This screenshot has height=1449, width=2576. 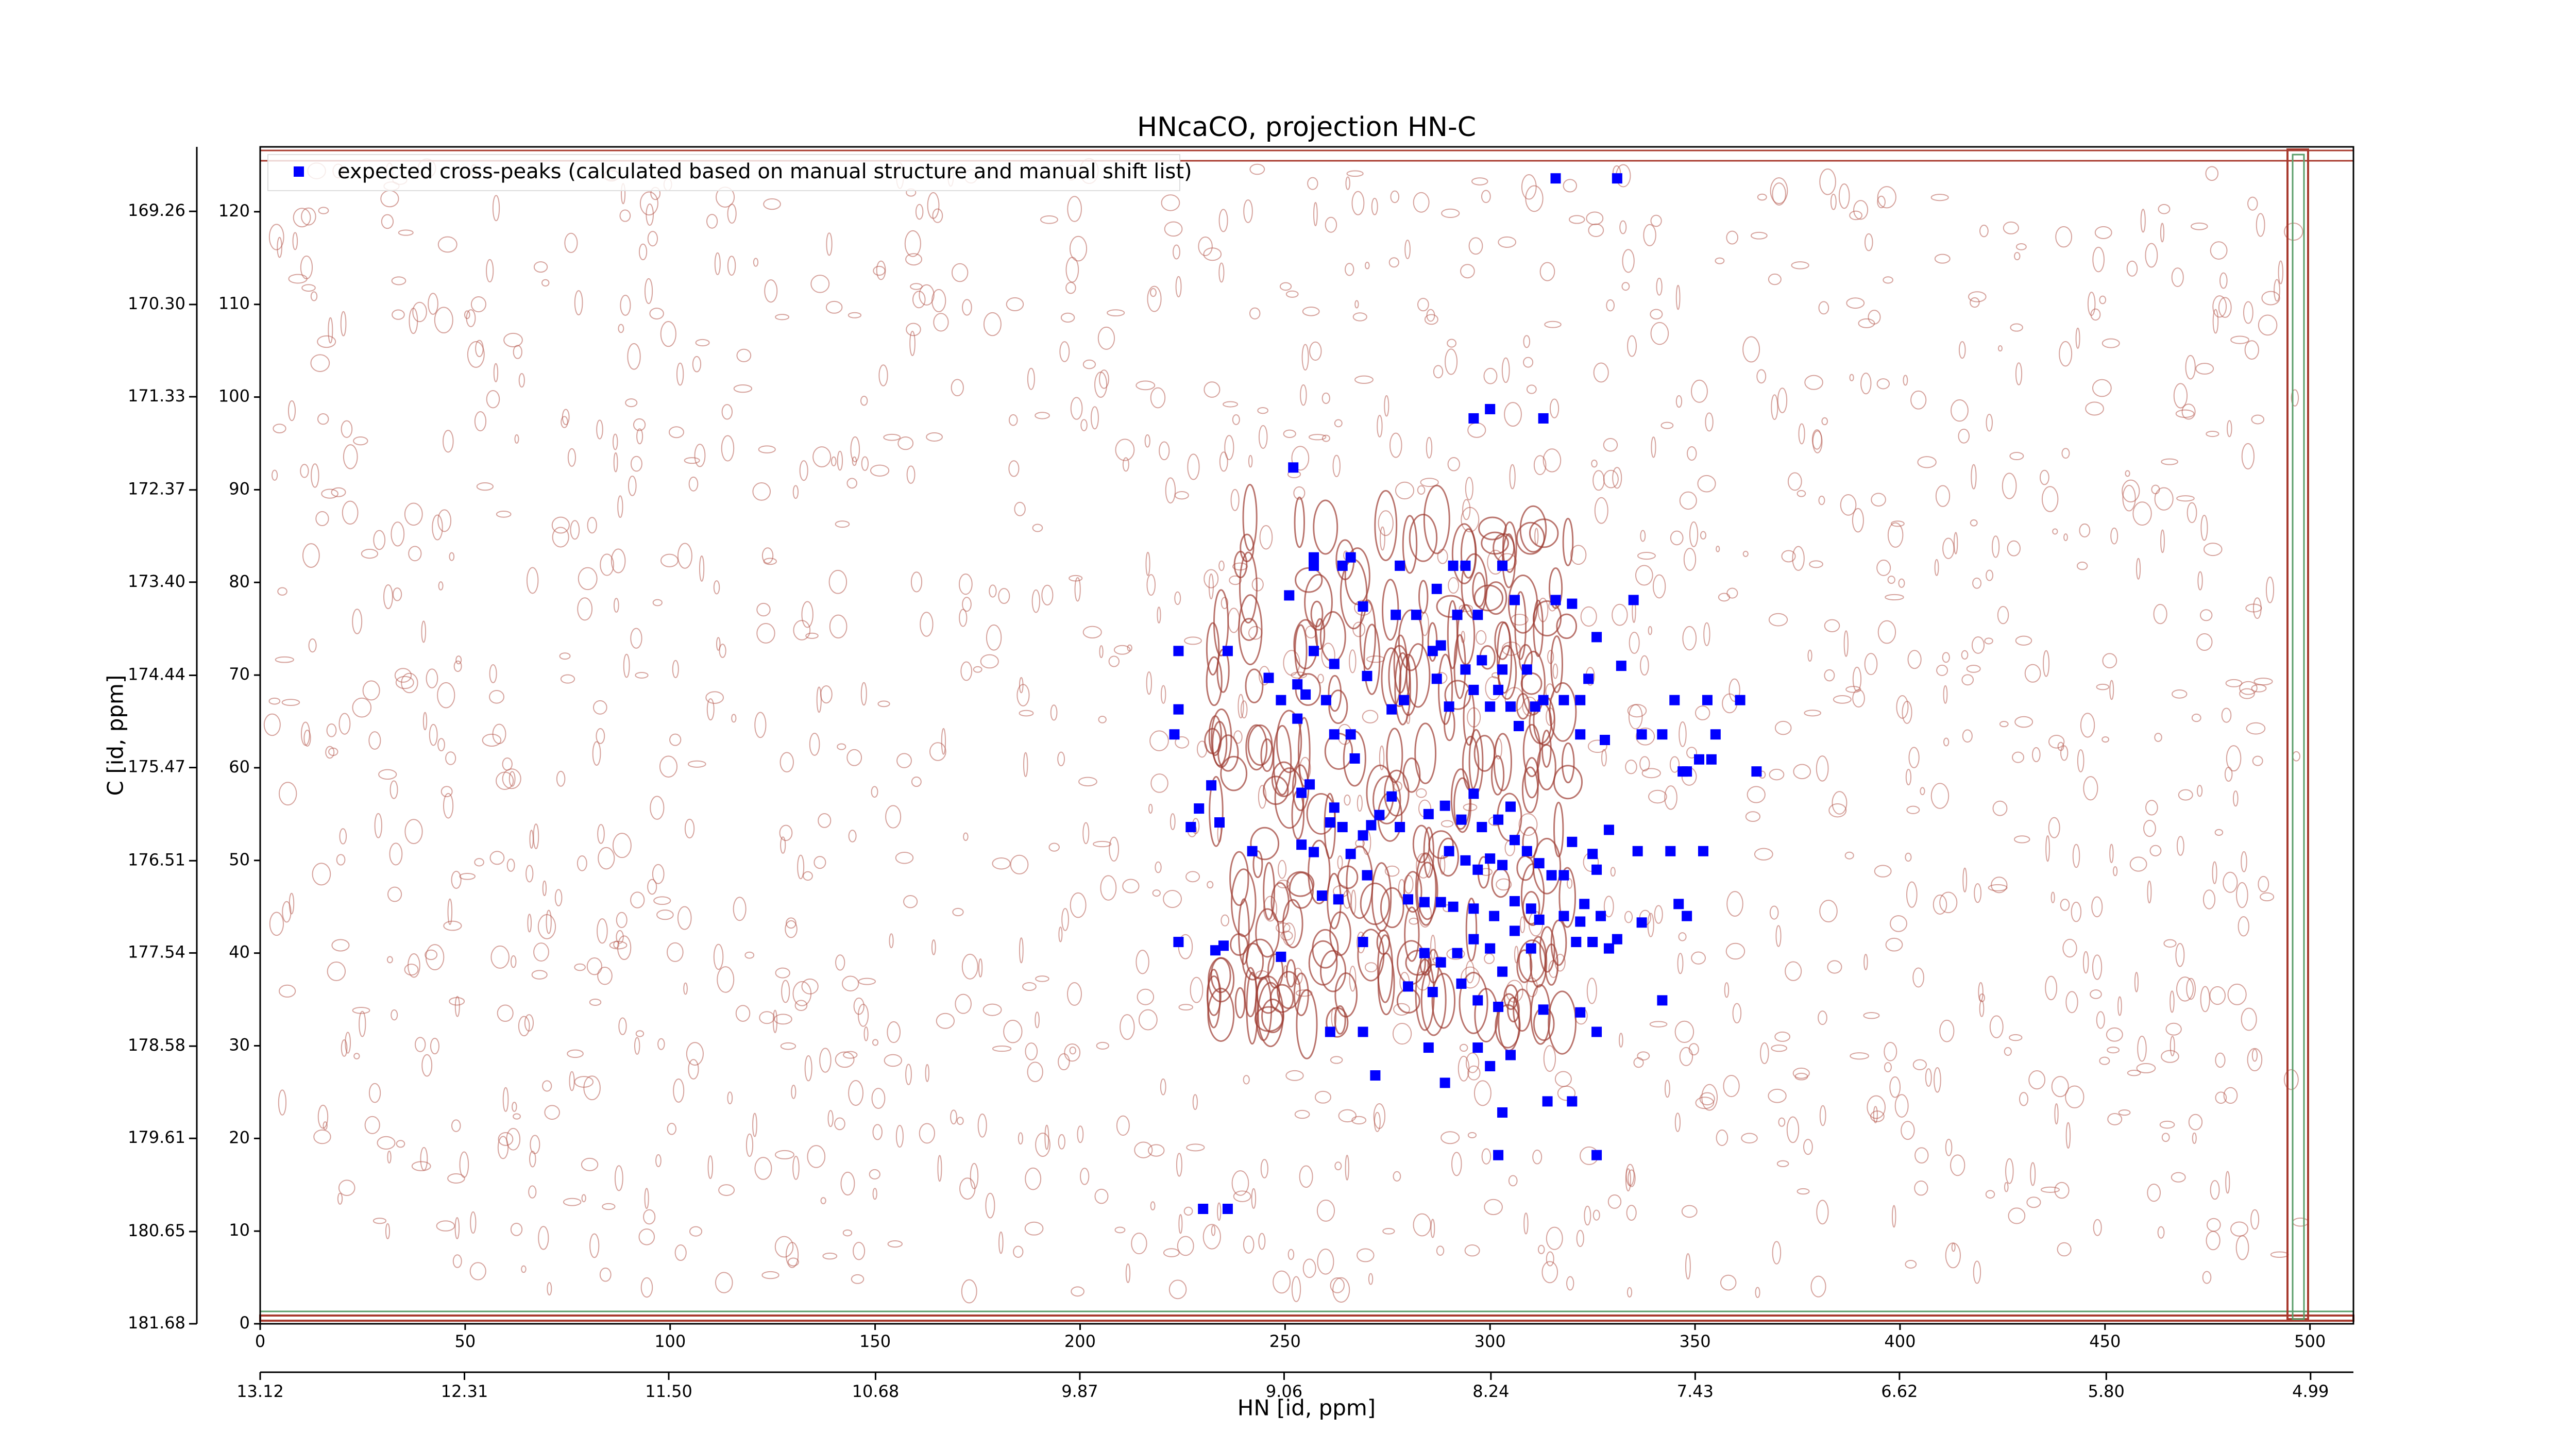 I want to click on y2-tick-label: 180.65, so click(x=156, y=1230).